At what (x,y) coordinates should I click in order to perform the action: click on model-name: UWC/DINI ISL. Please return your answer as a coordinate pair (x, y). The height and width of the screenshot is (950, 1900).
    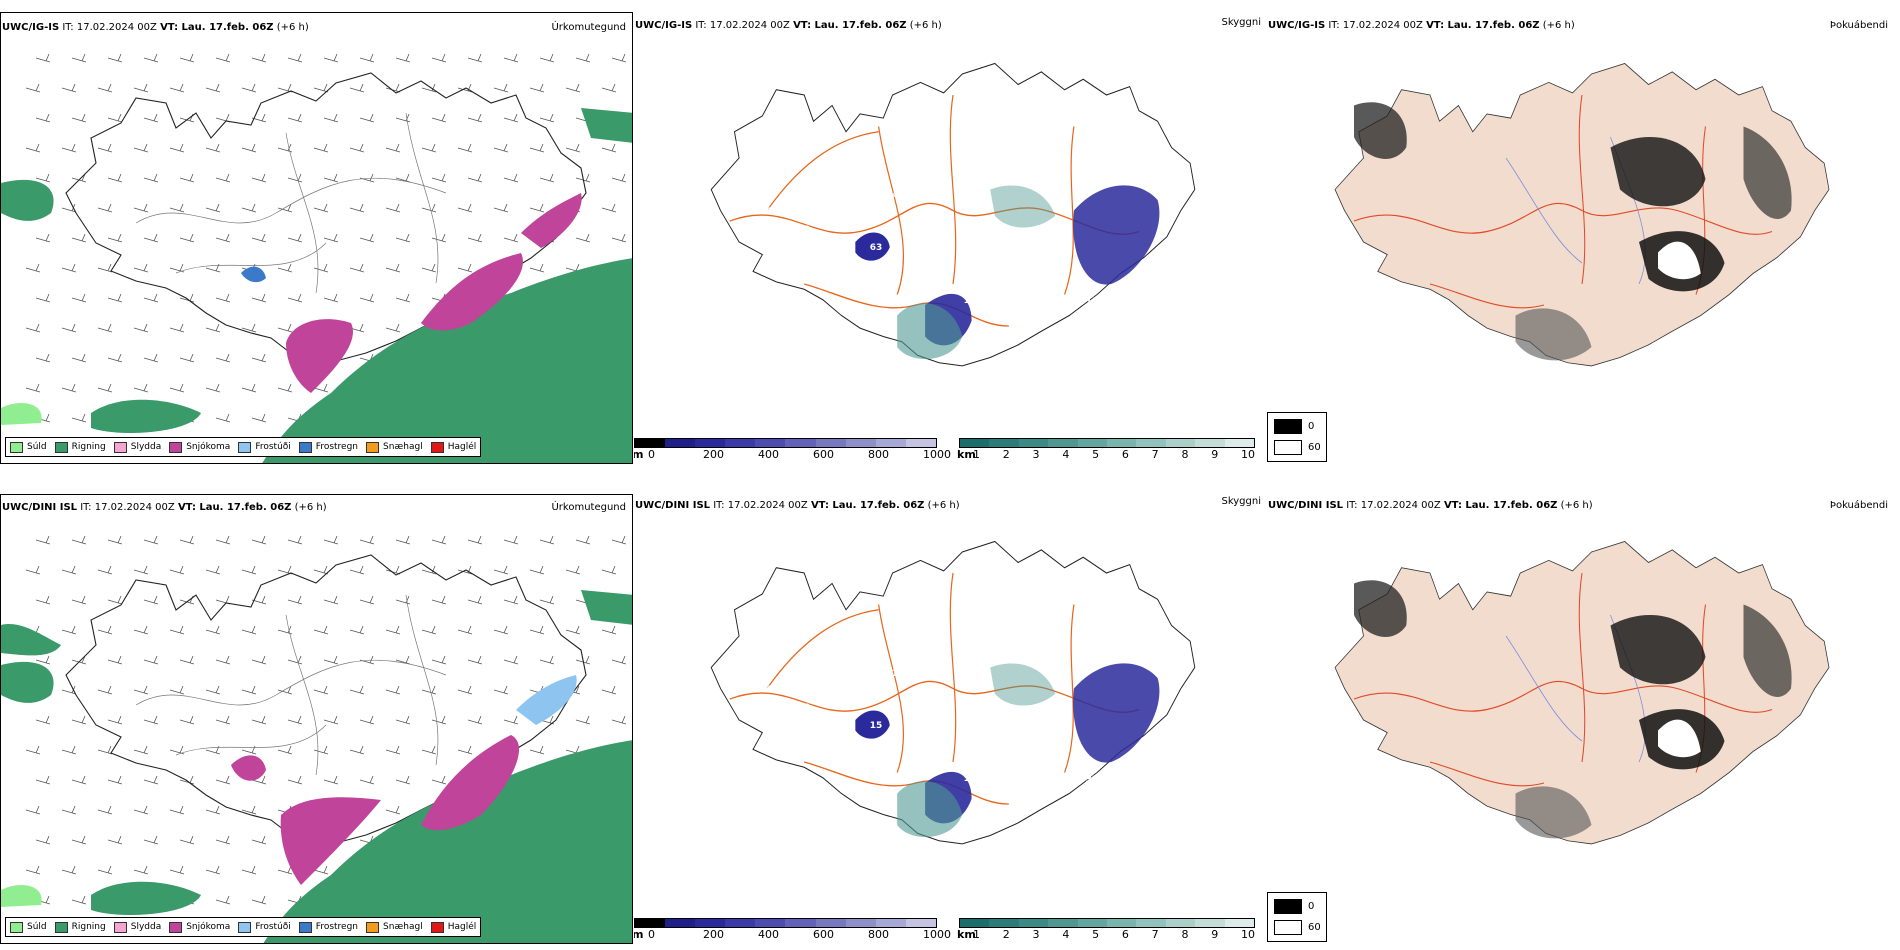
    Looking at the image, I should click on (40, 507).